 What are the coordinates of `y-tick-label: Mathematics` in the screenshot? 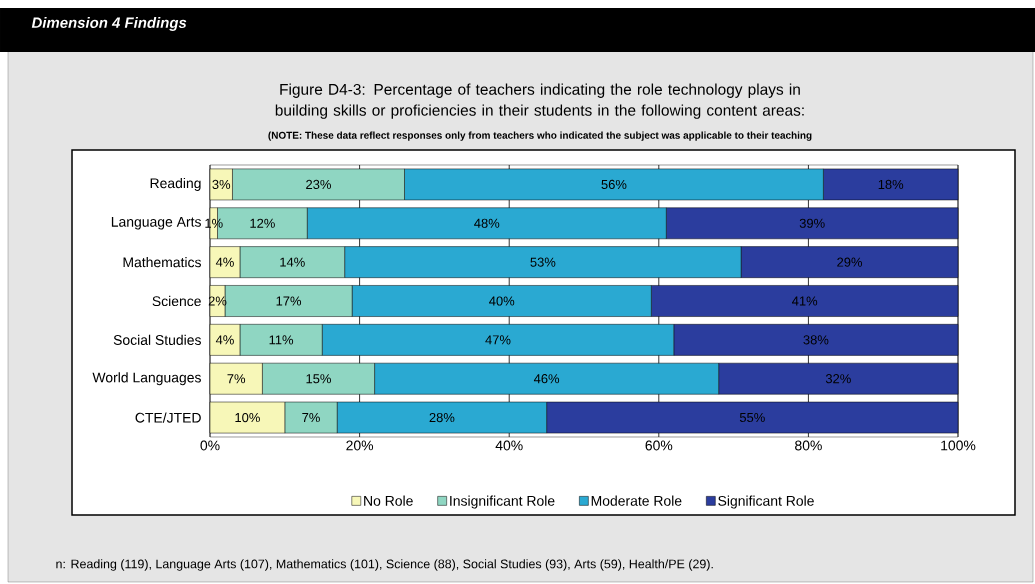 It's located at (162, 262).